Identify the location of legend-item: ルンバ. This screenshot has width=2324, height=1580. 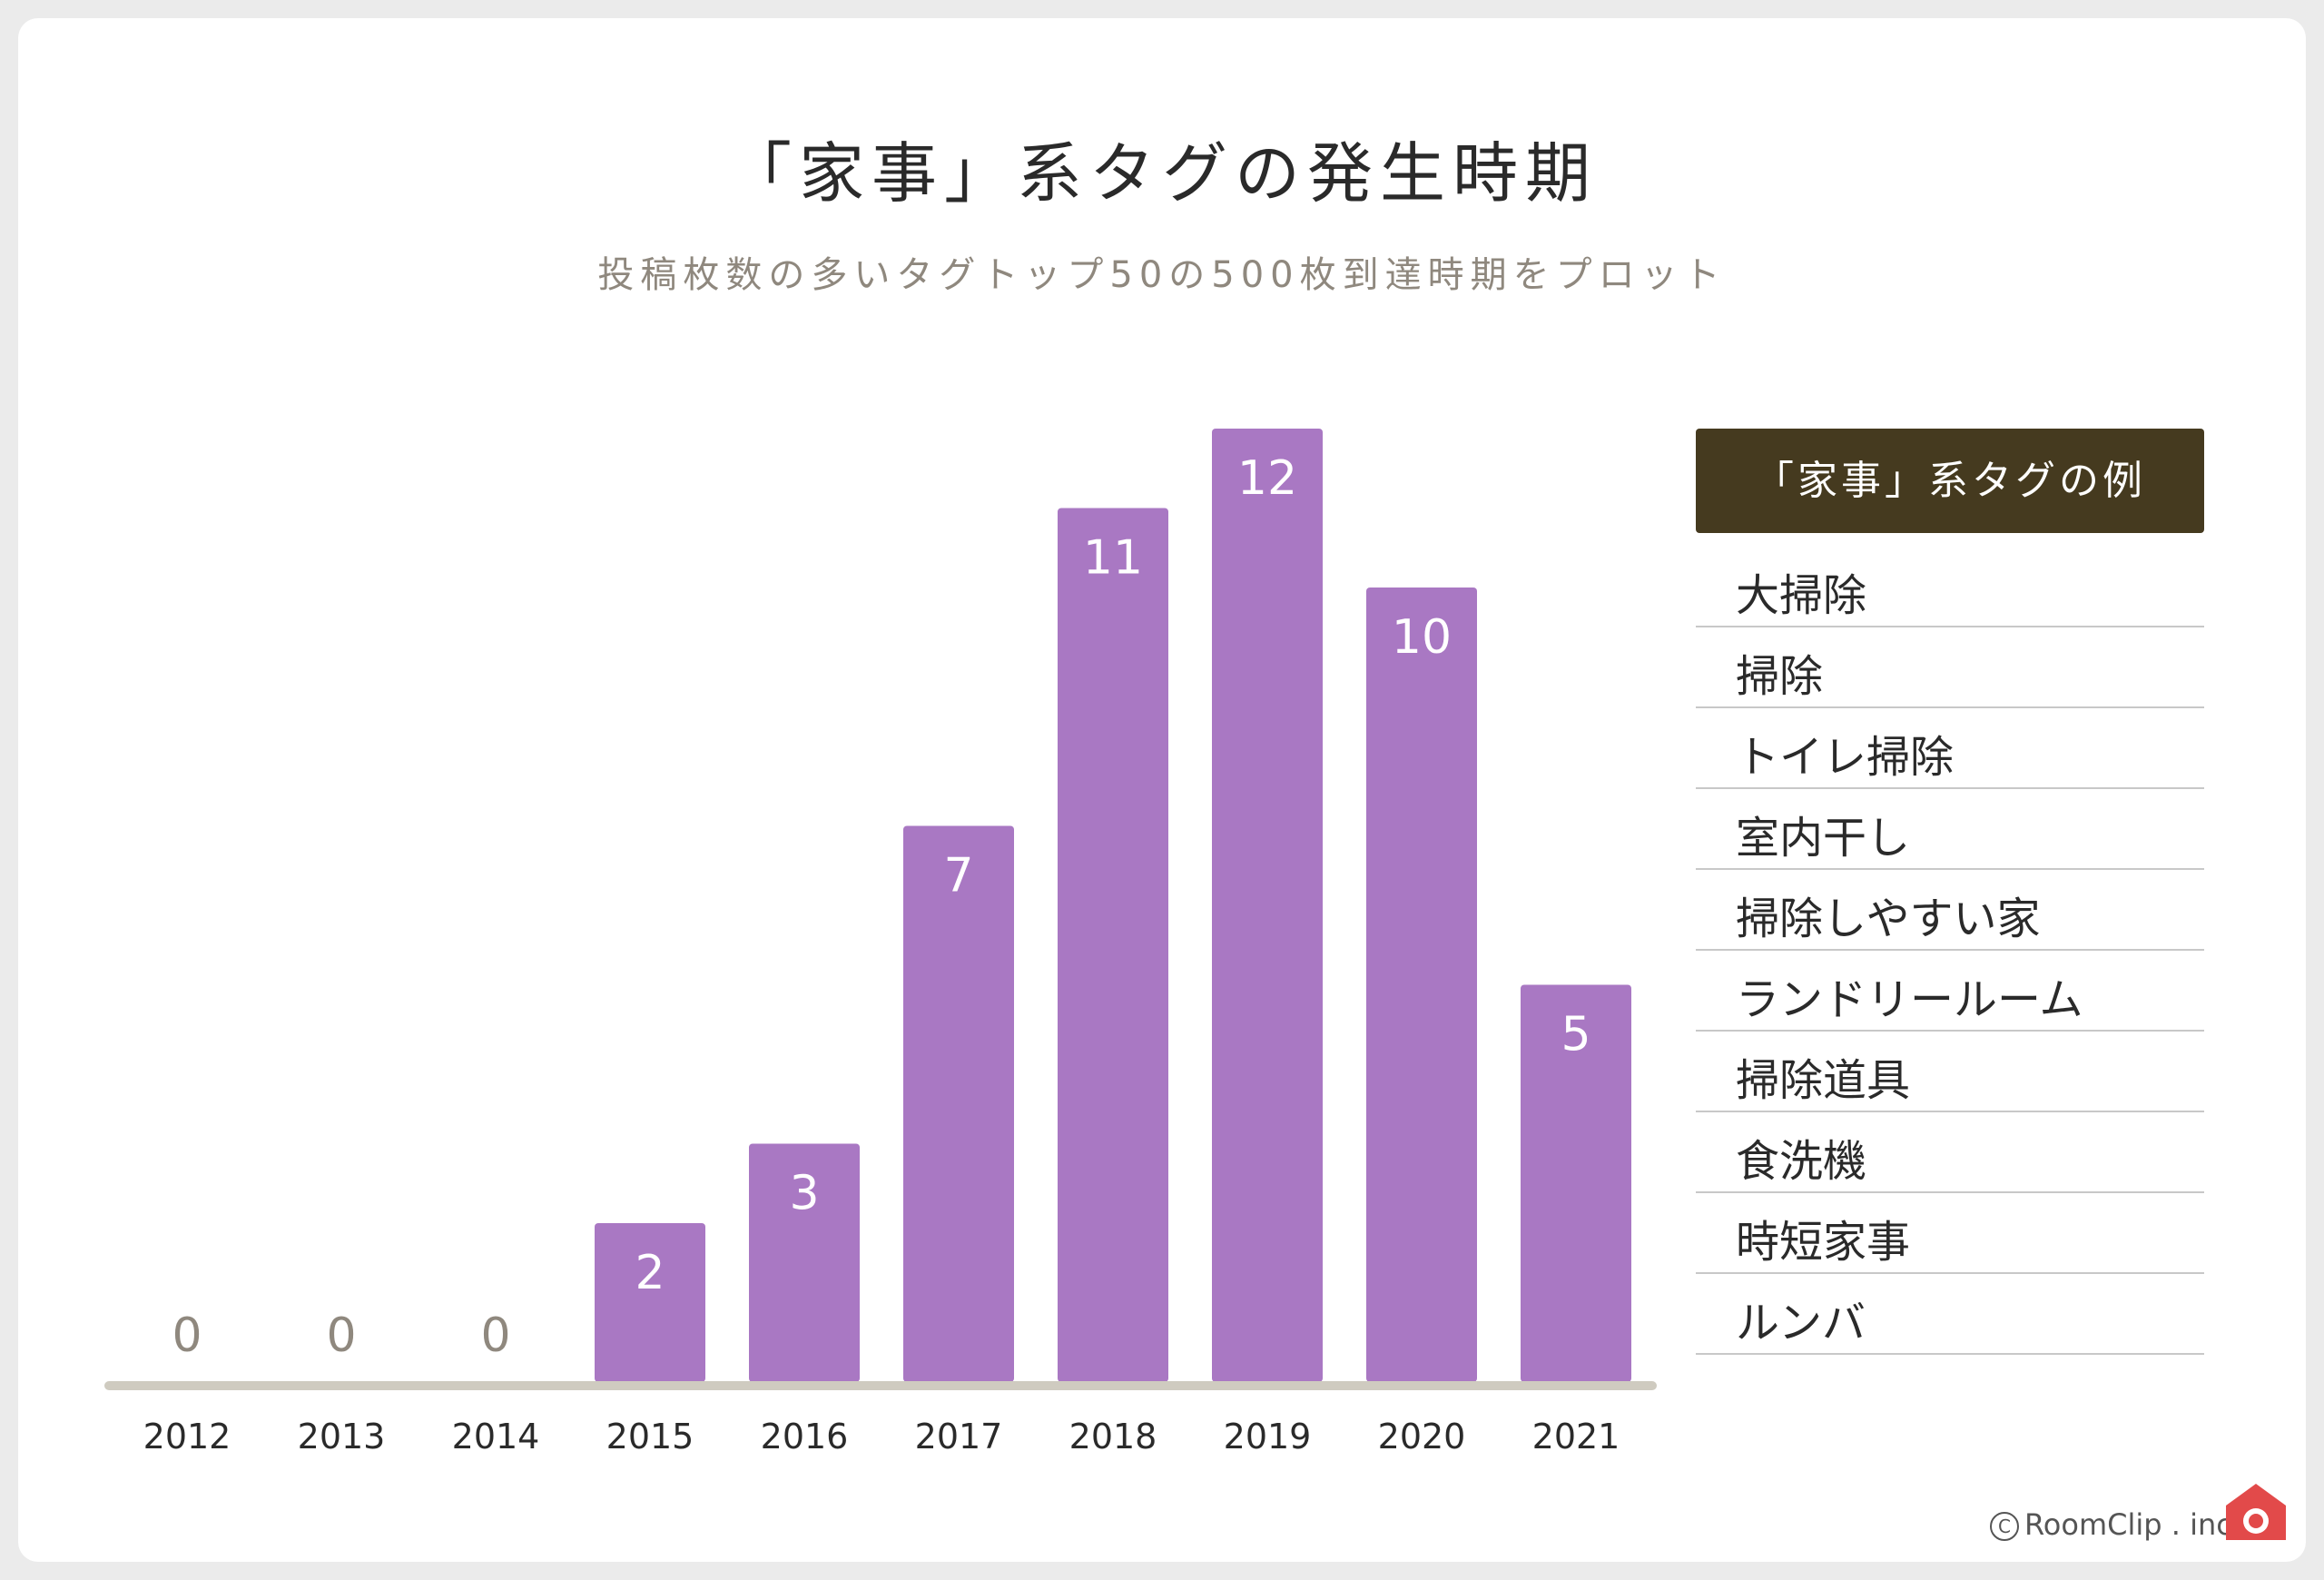
(1950, 1314).